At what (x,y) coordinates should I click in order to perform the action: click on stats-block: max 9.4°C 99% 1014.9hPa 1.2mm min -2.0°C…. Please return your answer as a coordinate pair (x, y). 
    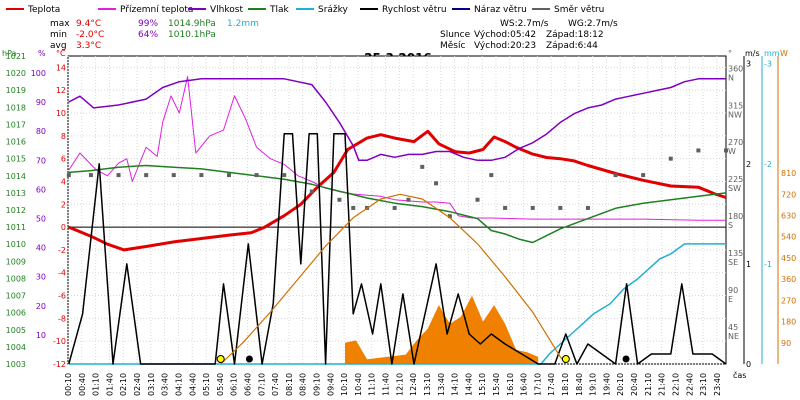
    Looking at the image, I should click on (154, 35).